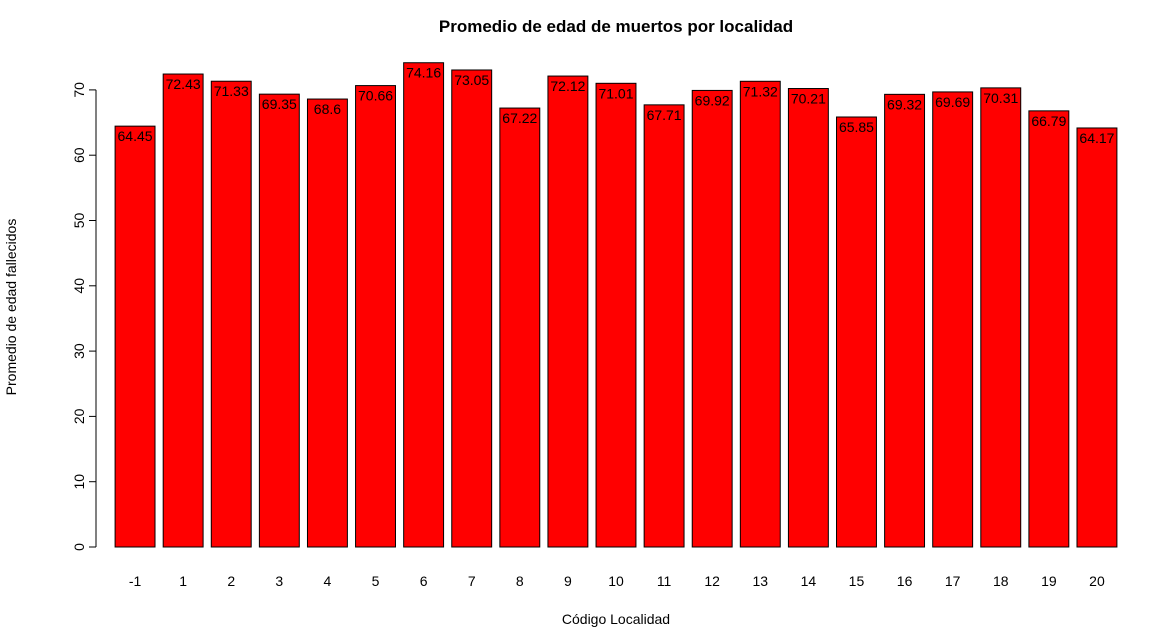 Image resolution: width=1162 pixels, height=635 pixels. Describe the element at coordinates (231, 581) in the screenshot. I see `x-tick-label: 2` at that location.